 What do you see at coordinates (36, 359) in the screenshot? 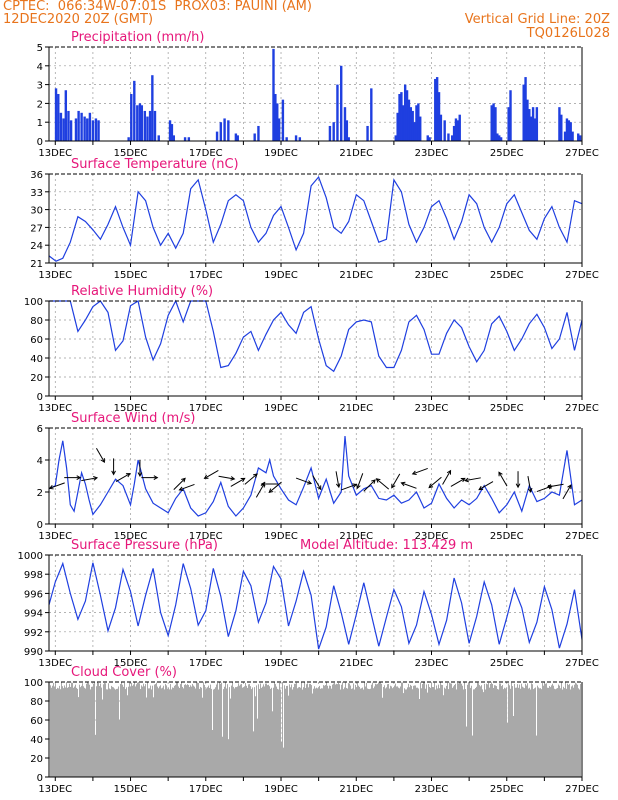
I see `y-tick-label: 40` at bounding box center [36, 359].